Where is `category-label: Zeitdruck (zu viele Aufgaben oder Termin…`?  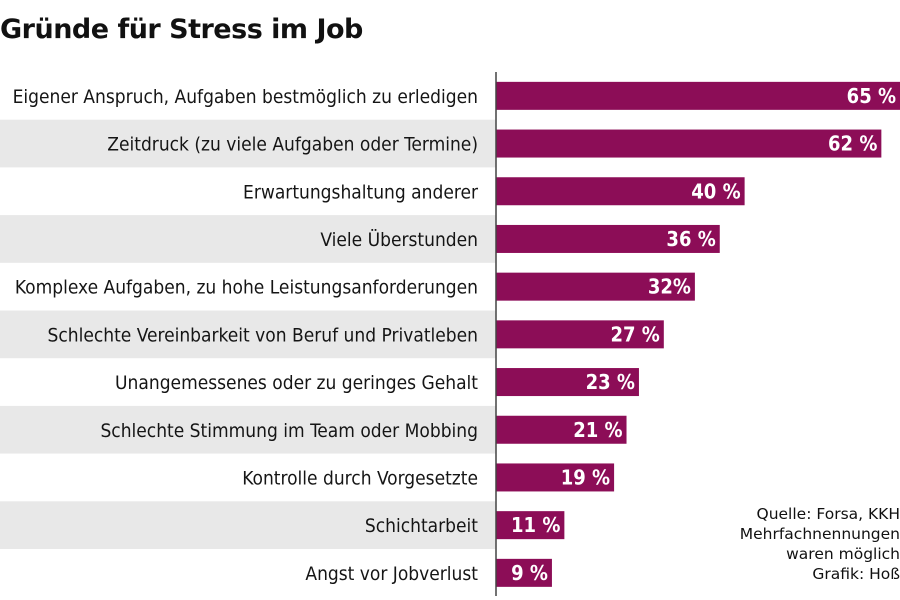
category-label: Zeitdruck (zu viele Aufgaben oder Termin… is located at coordinates (292, 145).